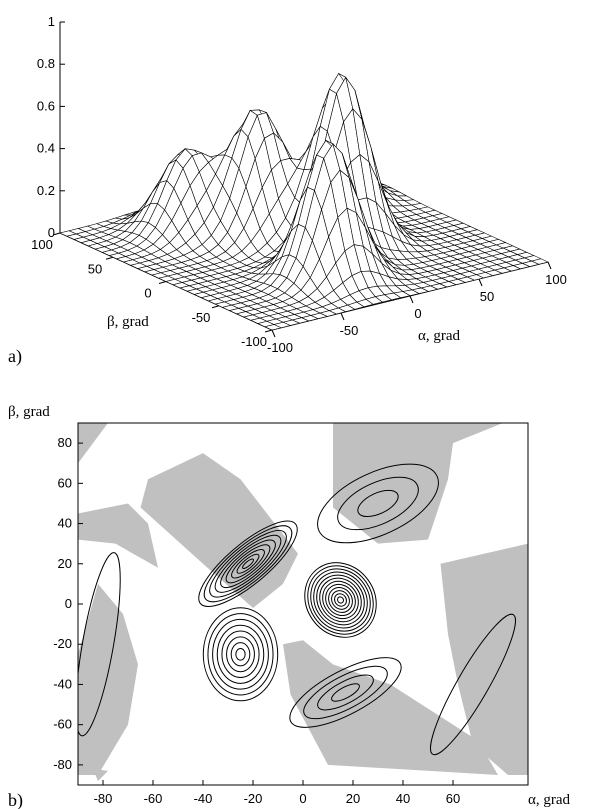  I want to click on contour-x-ticks: -80 -60 -40 -20 0 20 40 60, so click(277, 793).